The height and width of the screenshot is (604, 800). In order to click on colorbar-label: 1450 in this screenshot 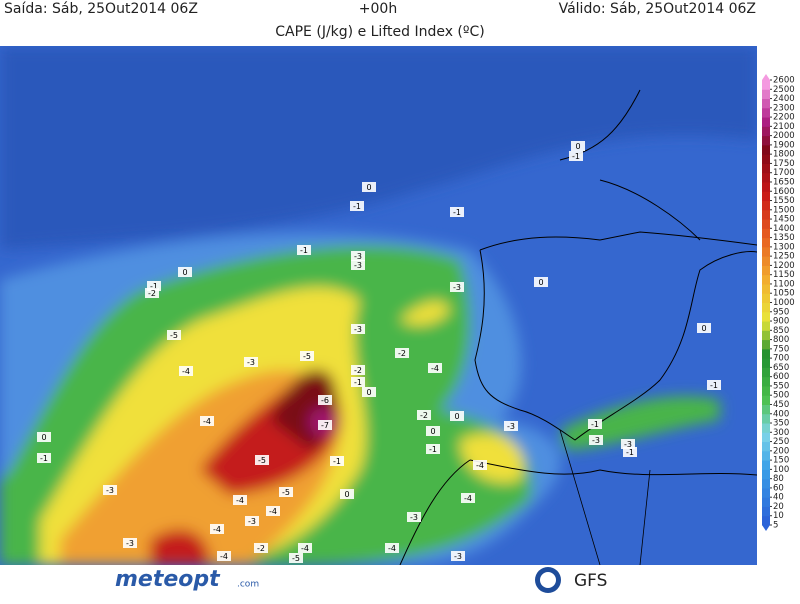, I will do `click(784, 220)`.